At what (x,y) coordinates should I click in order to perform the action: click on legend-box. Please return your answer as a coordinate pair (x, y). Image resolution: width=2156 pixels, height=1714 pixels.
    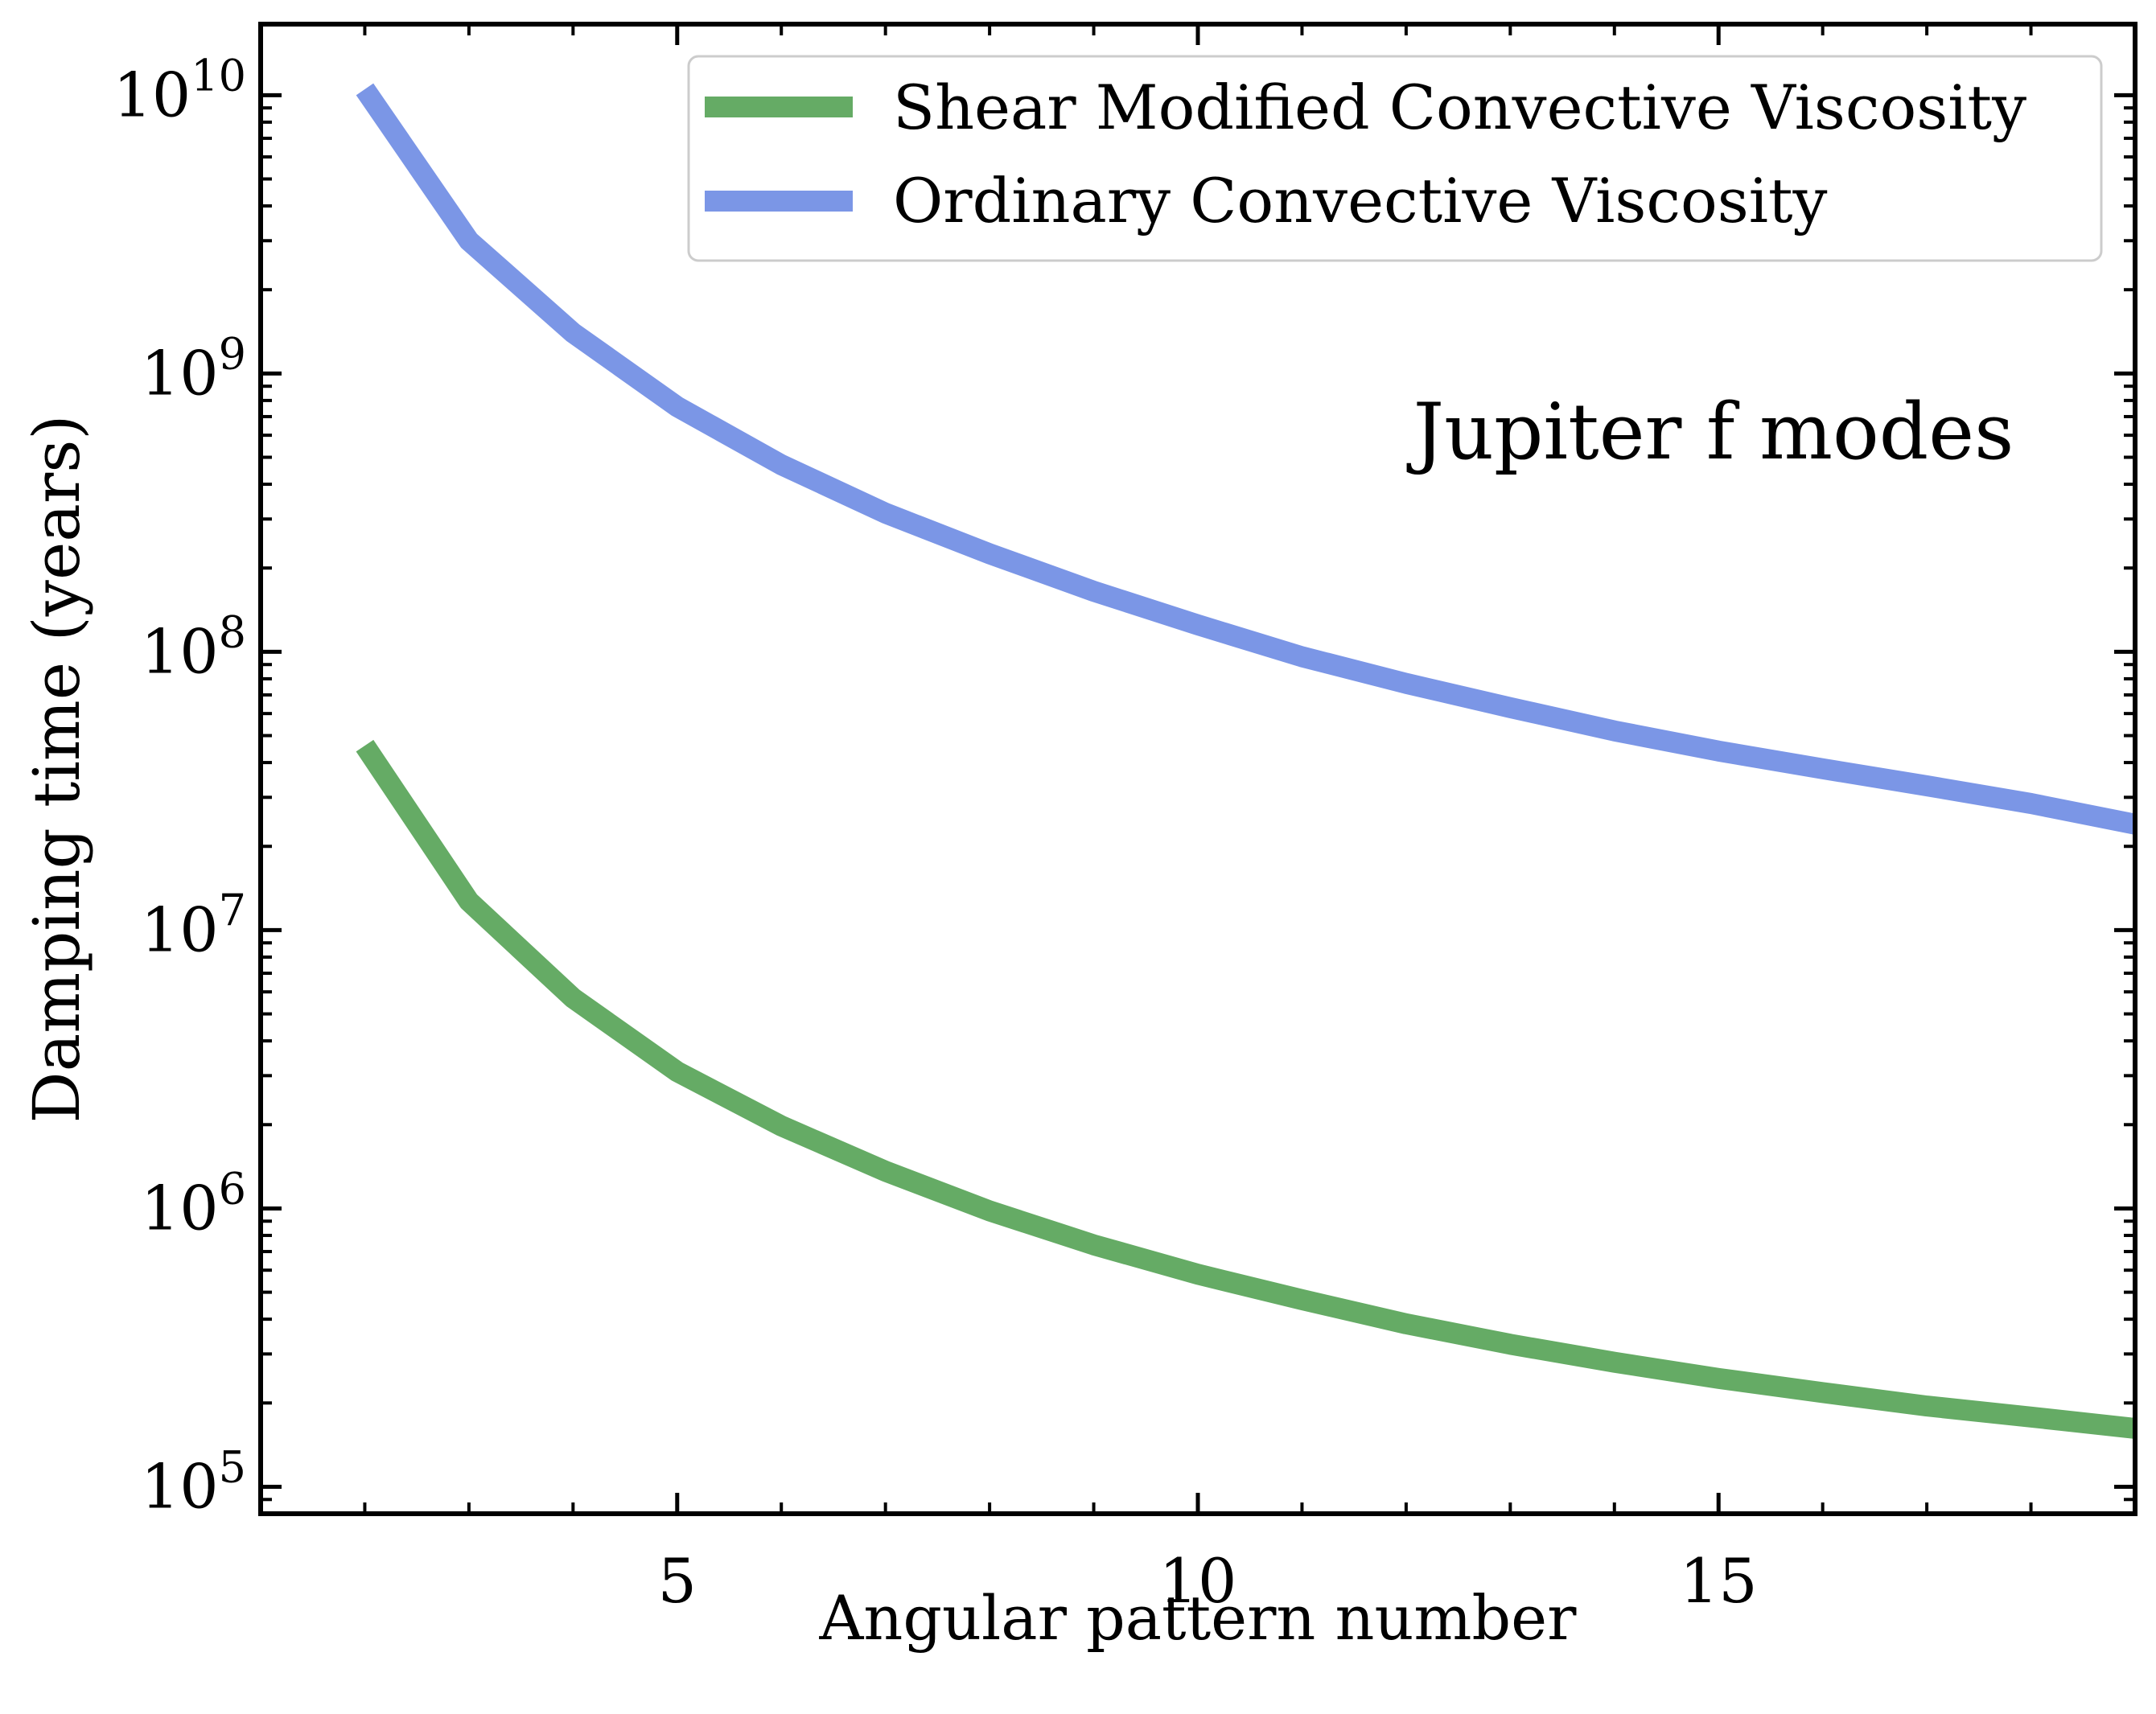
    Looking at the image, I should click on (1395, 158).